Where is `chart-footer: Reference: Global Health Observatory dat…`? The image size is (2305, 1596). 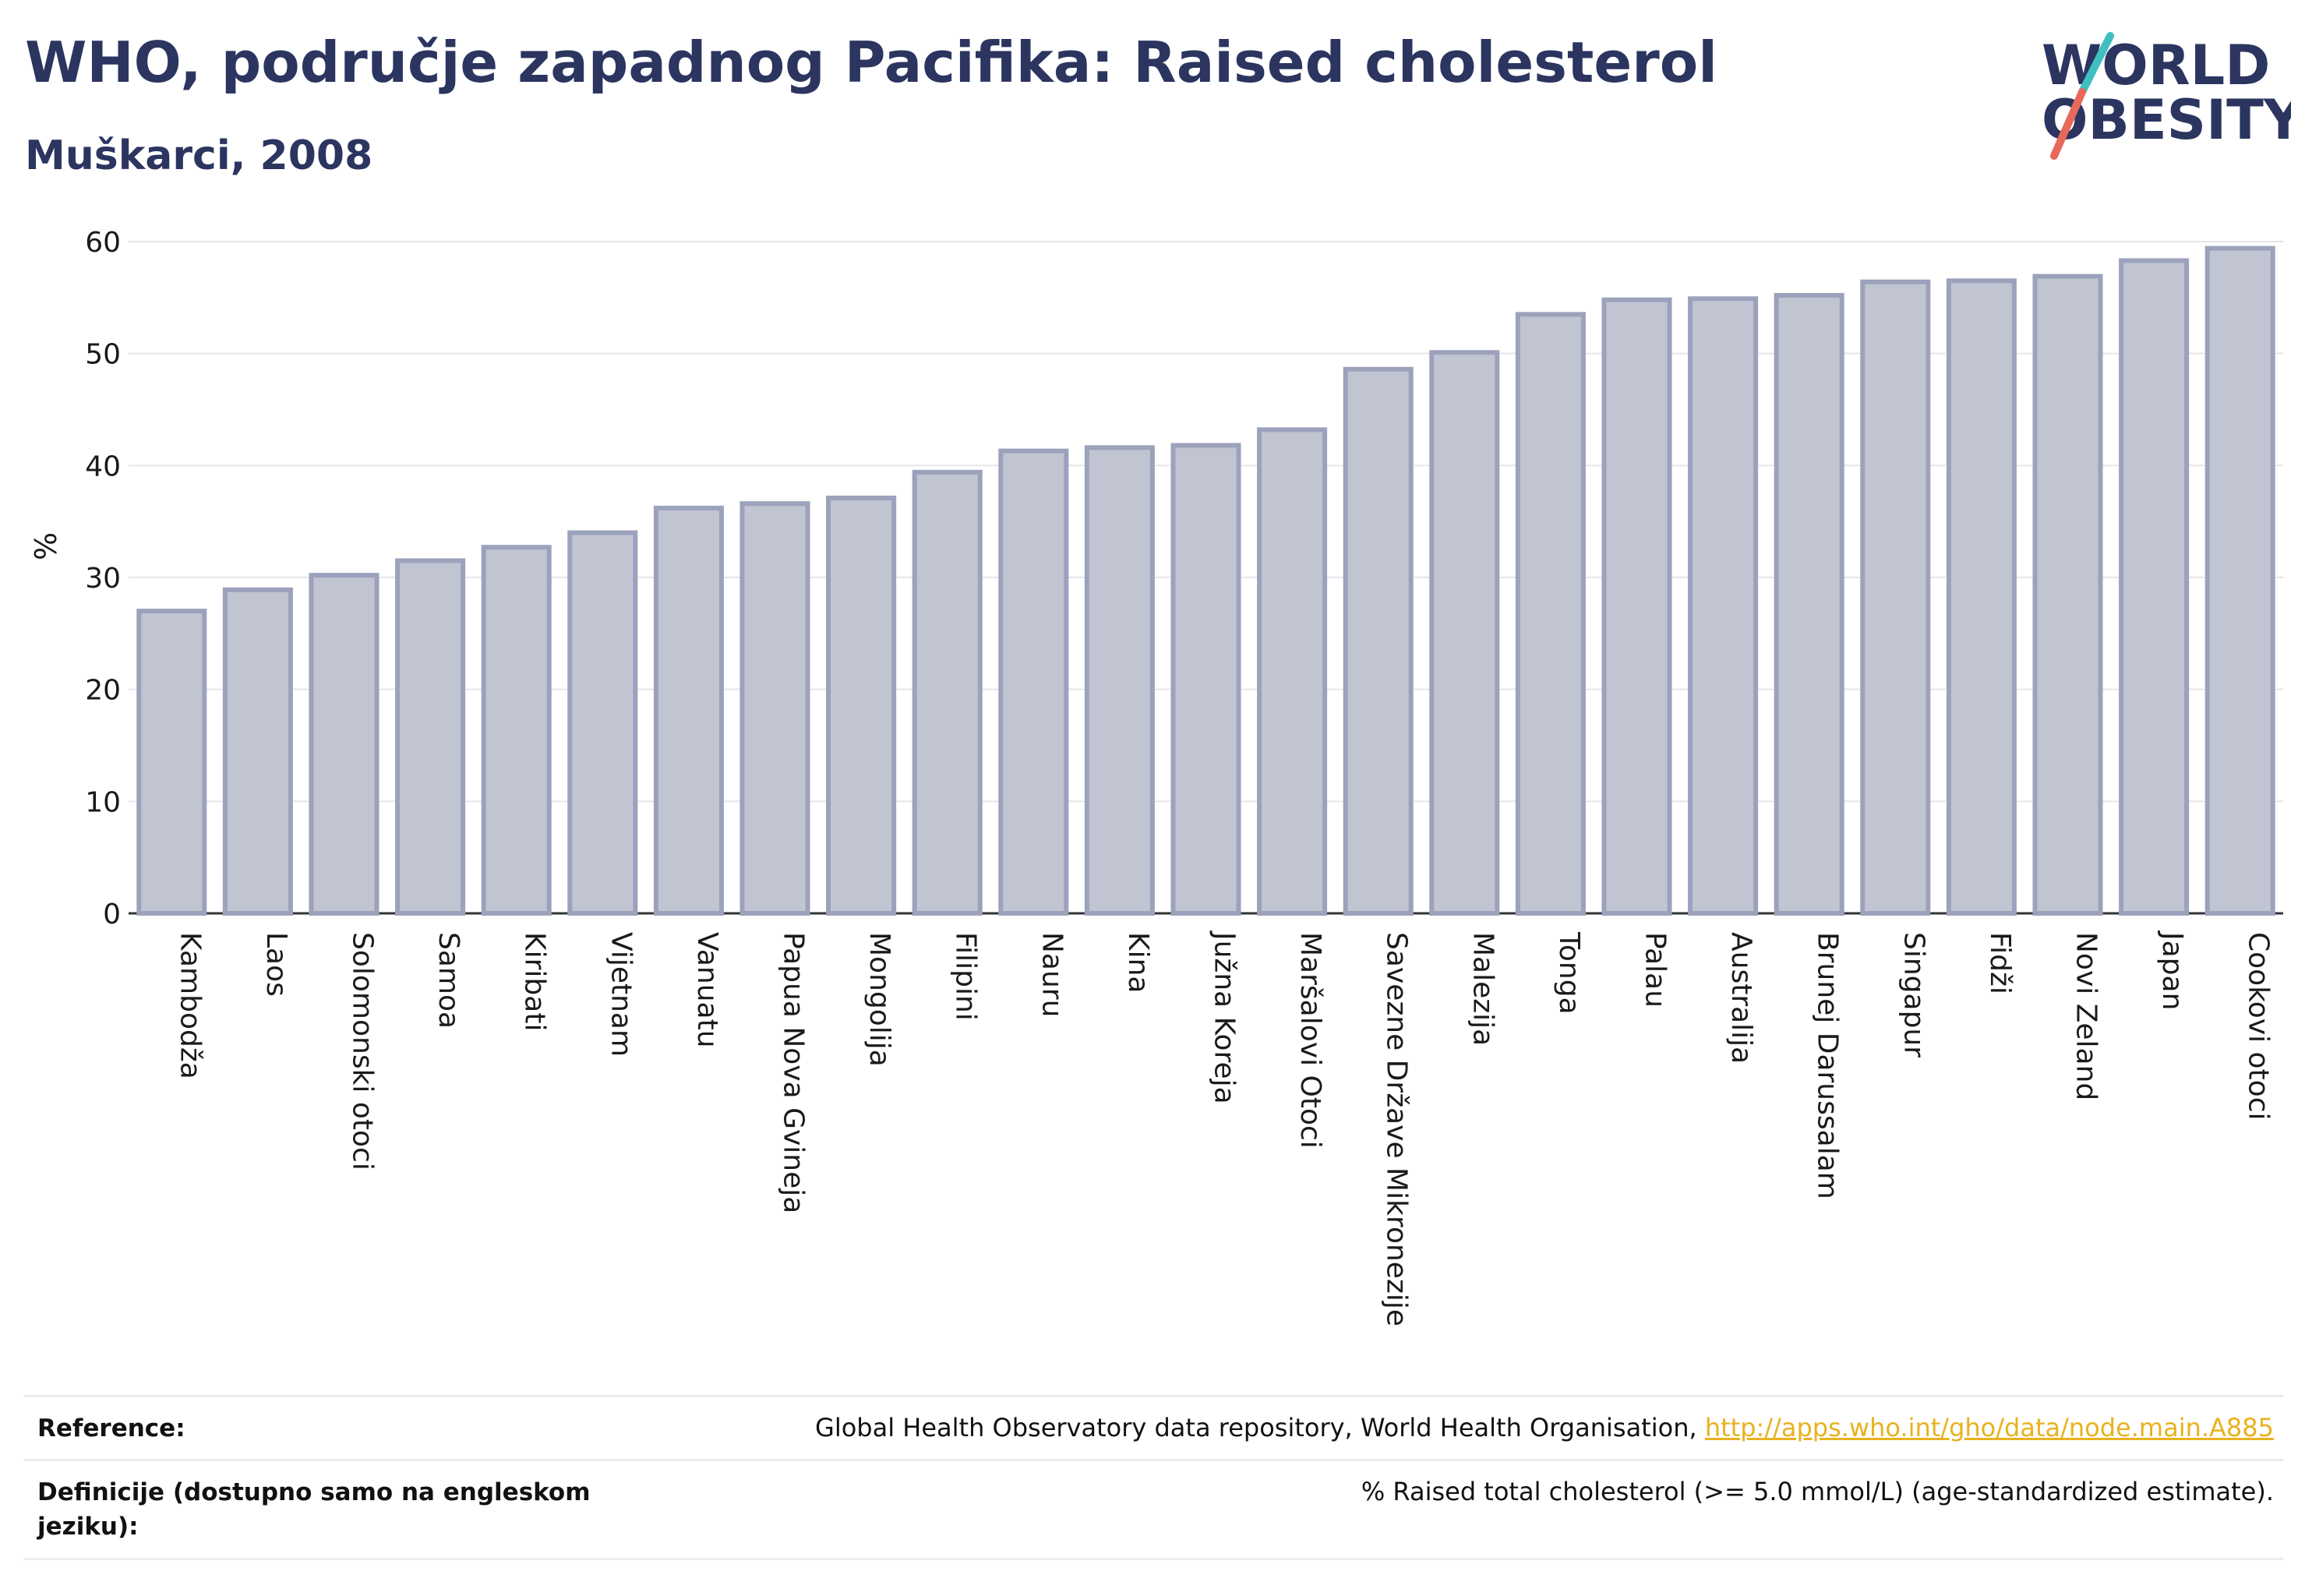
chart-footer: Reference: Global Health Observatory dat… is located at coordinates (1153, 1477).